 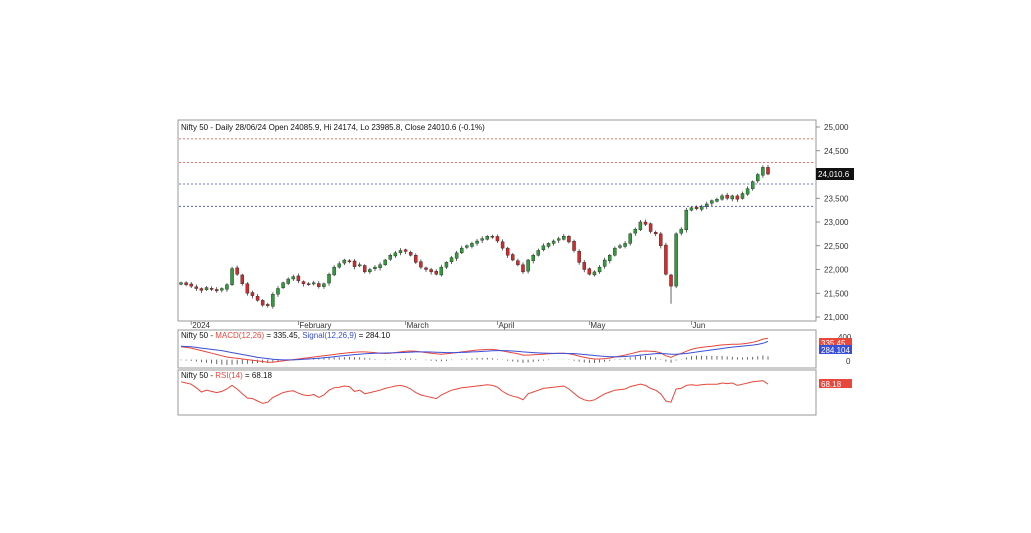 What do you see at coordinates (474, 350) in the screenshot?
I see `macd-line` at bounding box center [474, 350].